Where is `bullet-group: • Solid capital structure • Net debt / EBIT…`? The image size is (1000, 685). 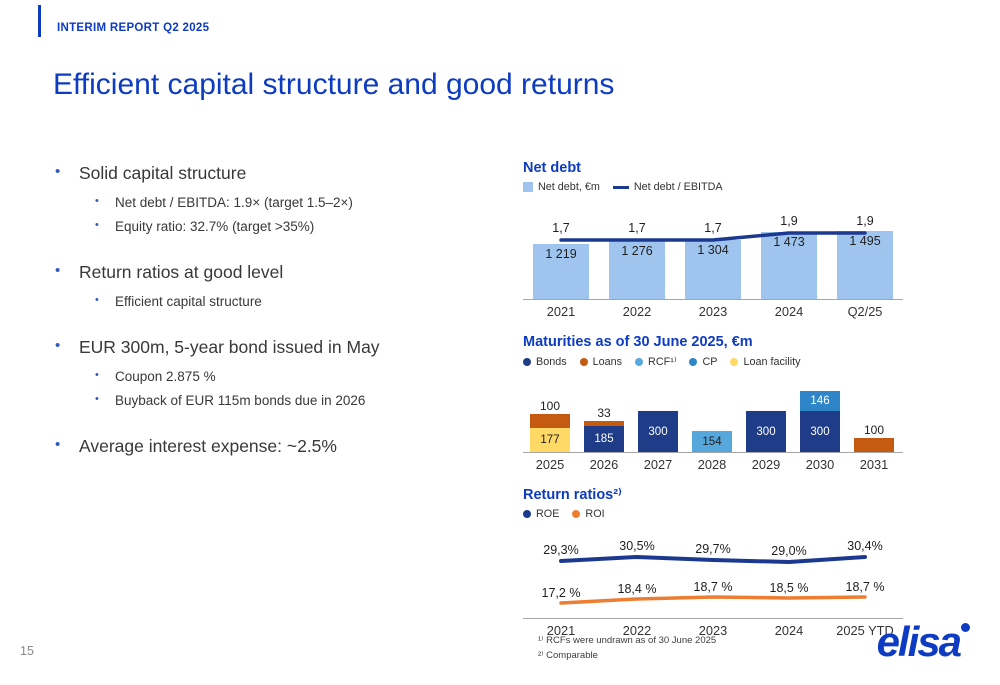
bullet-group: • Solid capital structure • Net debt / EBIT… is located at coordinates (280, 198).